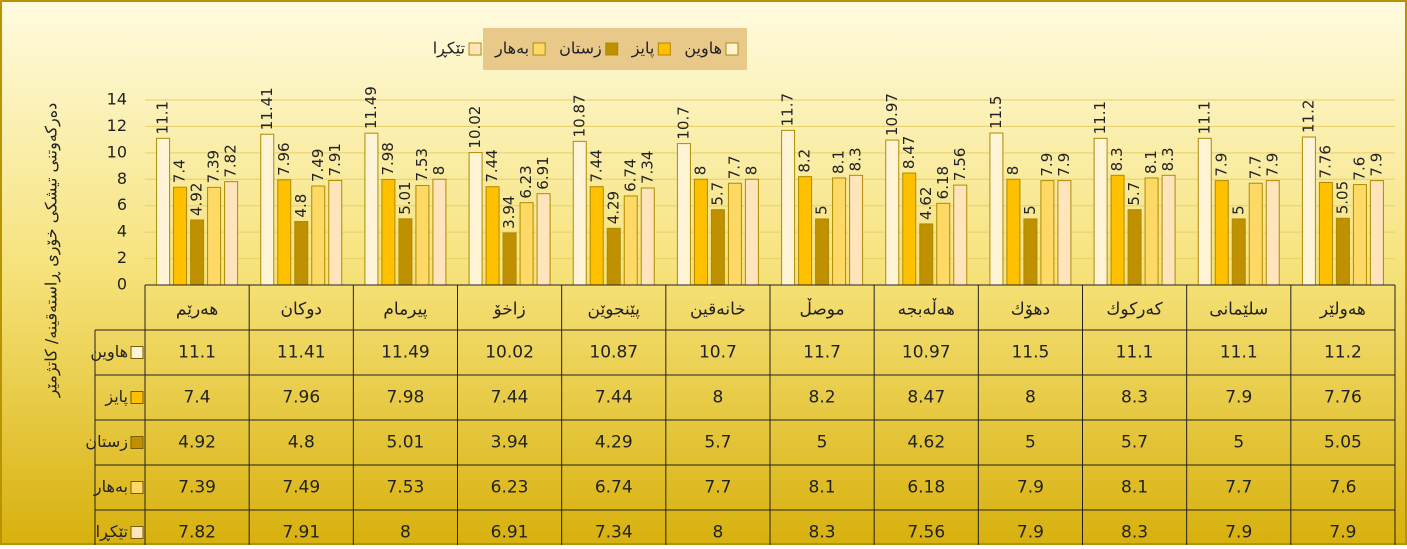 The image size is (1407, 549). I want to click on x-tick-label: پیرمام, so click(405, 310).